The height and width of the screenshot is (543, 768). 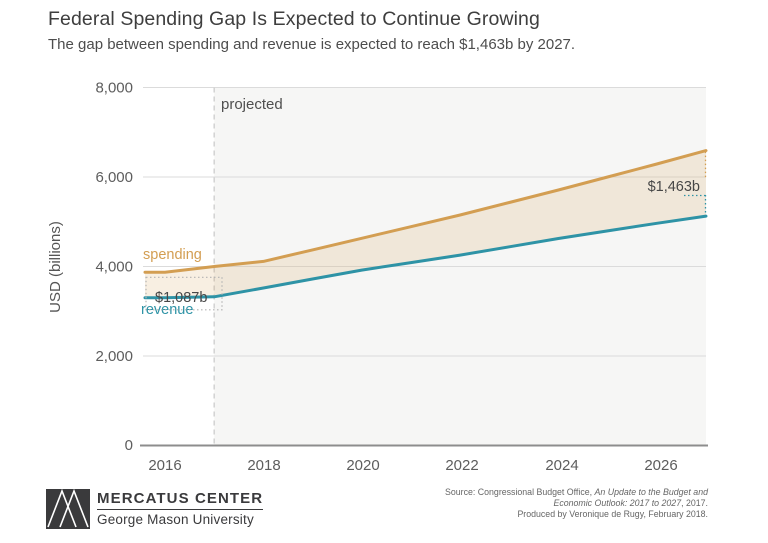 What do you see at coordinates (114, 177) in the screenshot?
I see `y-tick-6000: 6,000` at bounding box center [114, 177].